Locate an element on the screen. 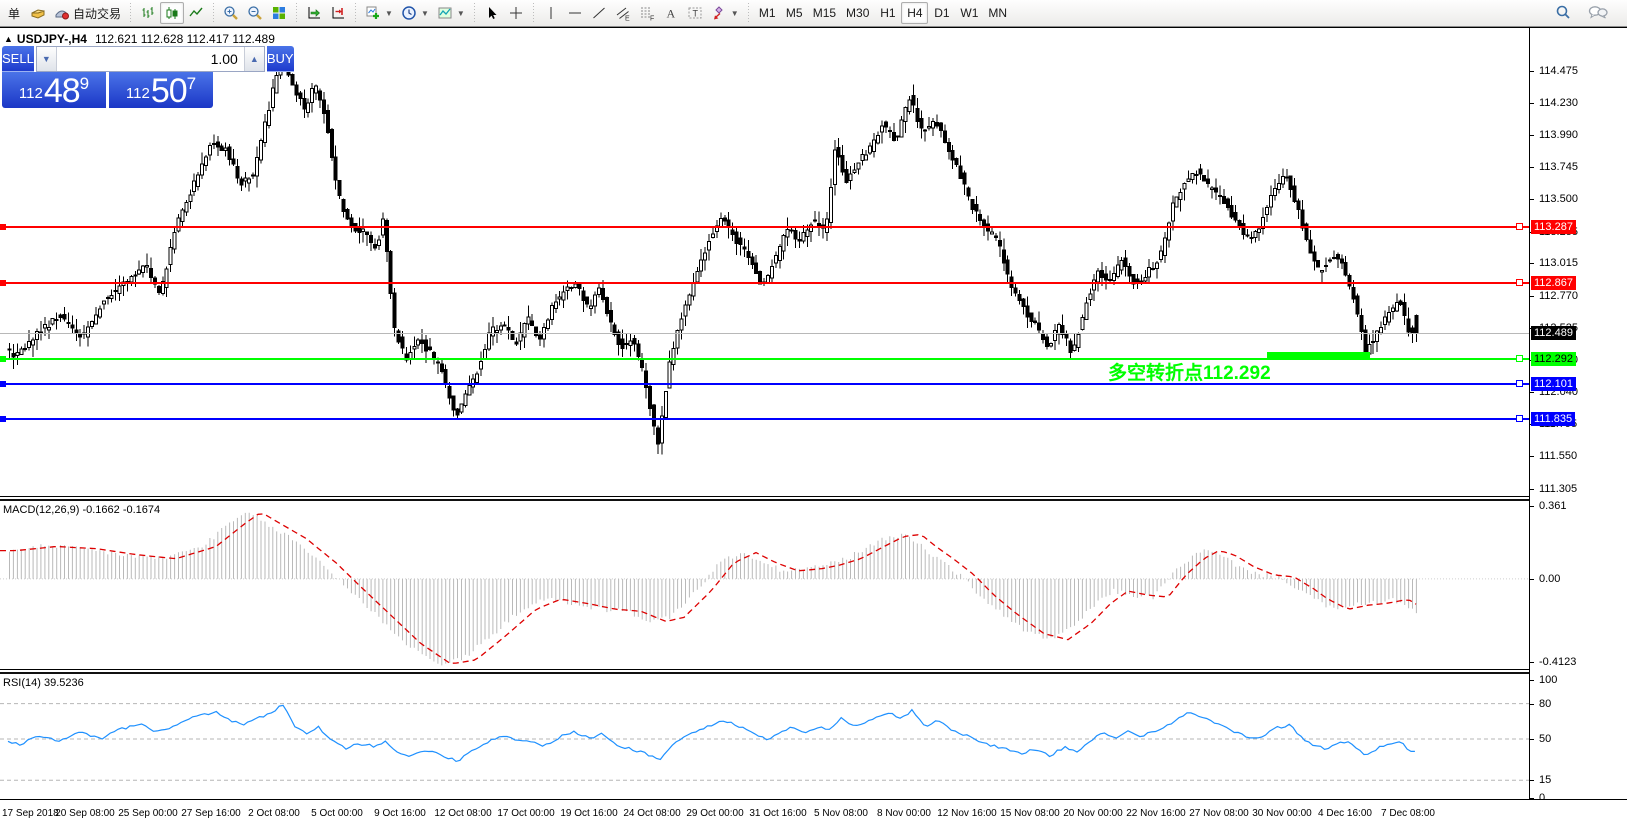 The width and height of the screenshot is (1627, 822). templates-button: ▼ is located at coordinates (451, 13).